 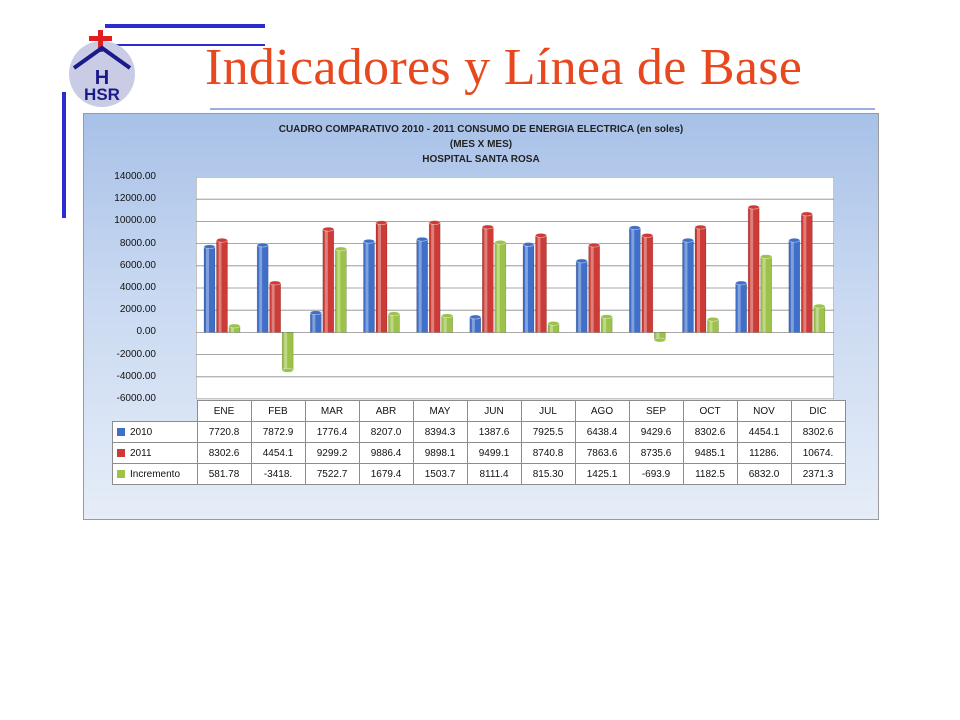 What do you see at coordinates (819, 318) in the screenshot?
I see `bar-incremento-dic` at bounding box center [819, 318].